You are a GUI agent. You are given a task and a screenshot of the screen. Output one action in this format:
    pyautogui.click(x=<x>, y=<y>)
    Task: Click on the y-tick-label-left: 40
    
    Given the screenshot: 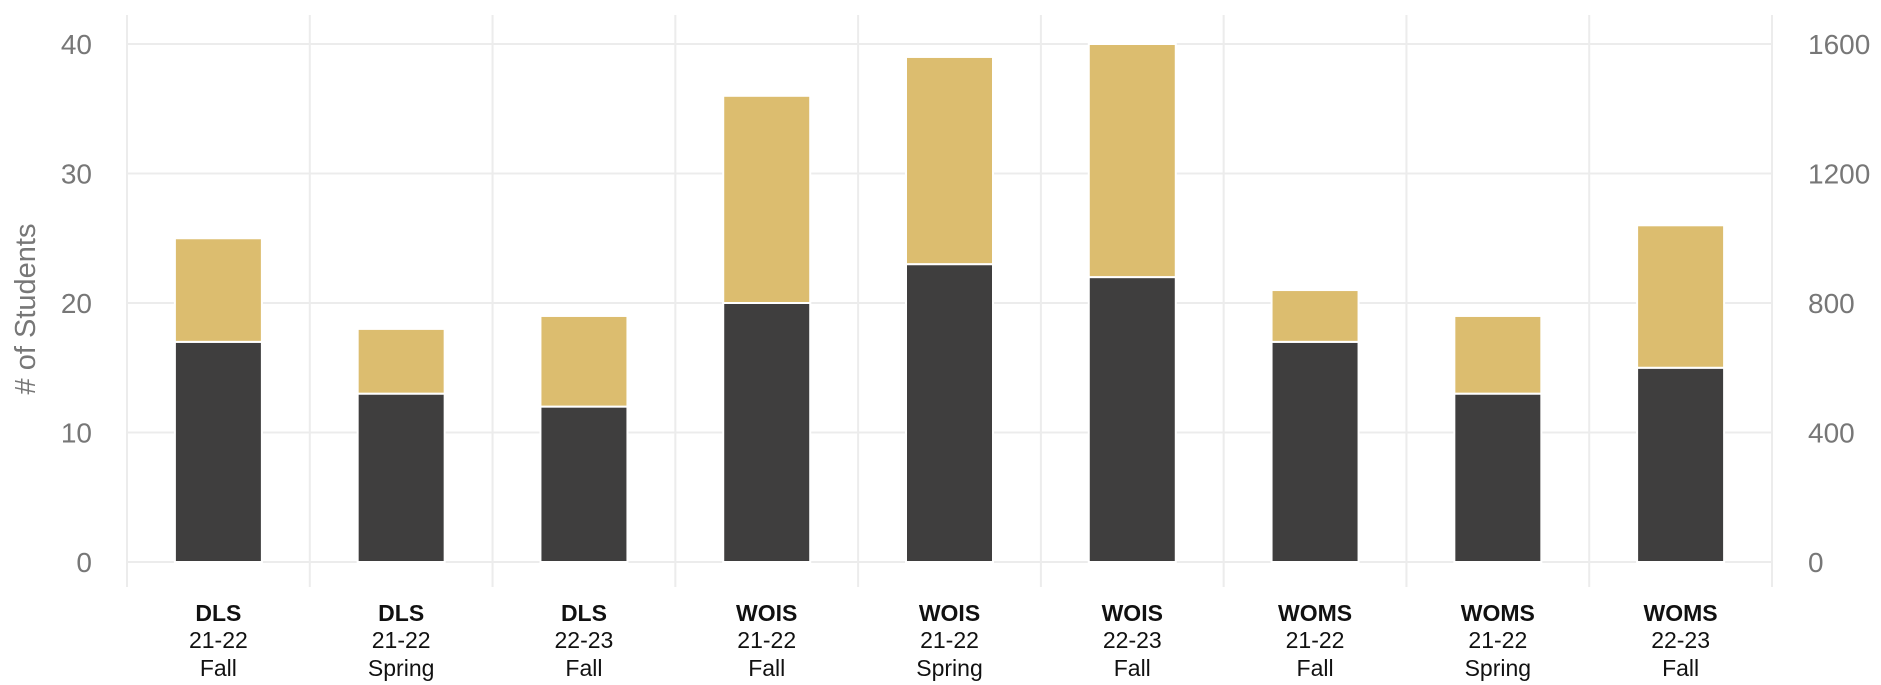 What is the action you would take?
    pyautogui.click(x=76, y=44)
    